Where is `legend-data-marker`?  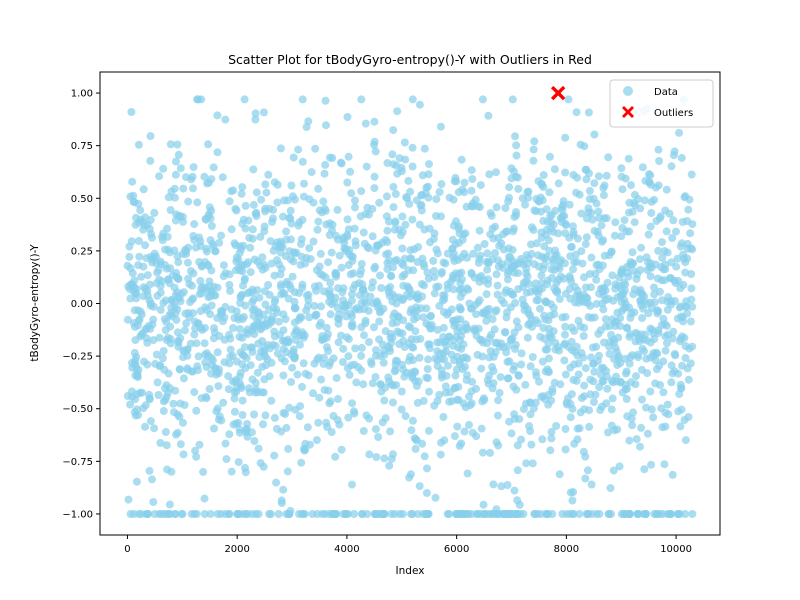 legend-data-marker is located at coordinates (628, 91).